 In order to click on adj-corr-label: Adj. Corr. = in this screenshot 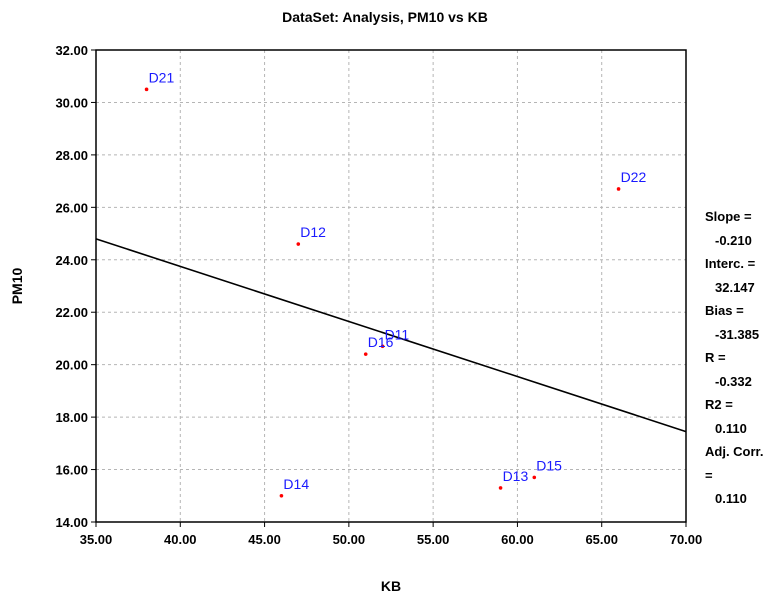, I will do `click(734, 463)`.